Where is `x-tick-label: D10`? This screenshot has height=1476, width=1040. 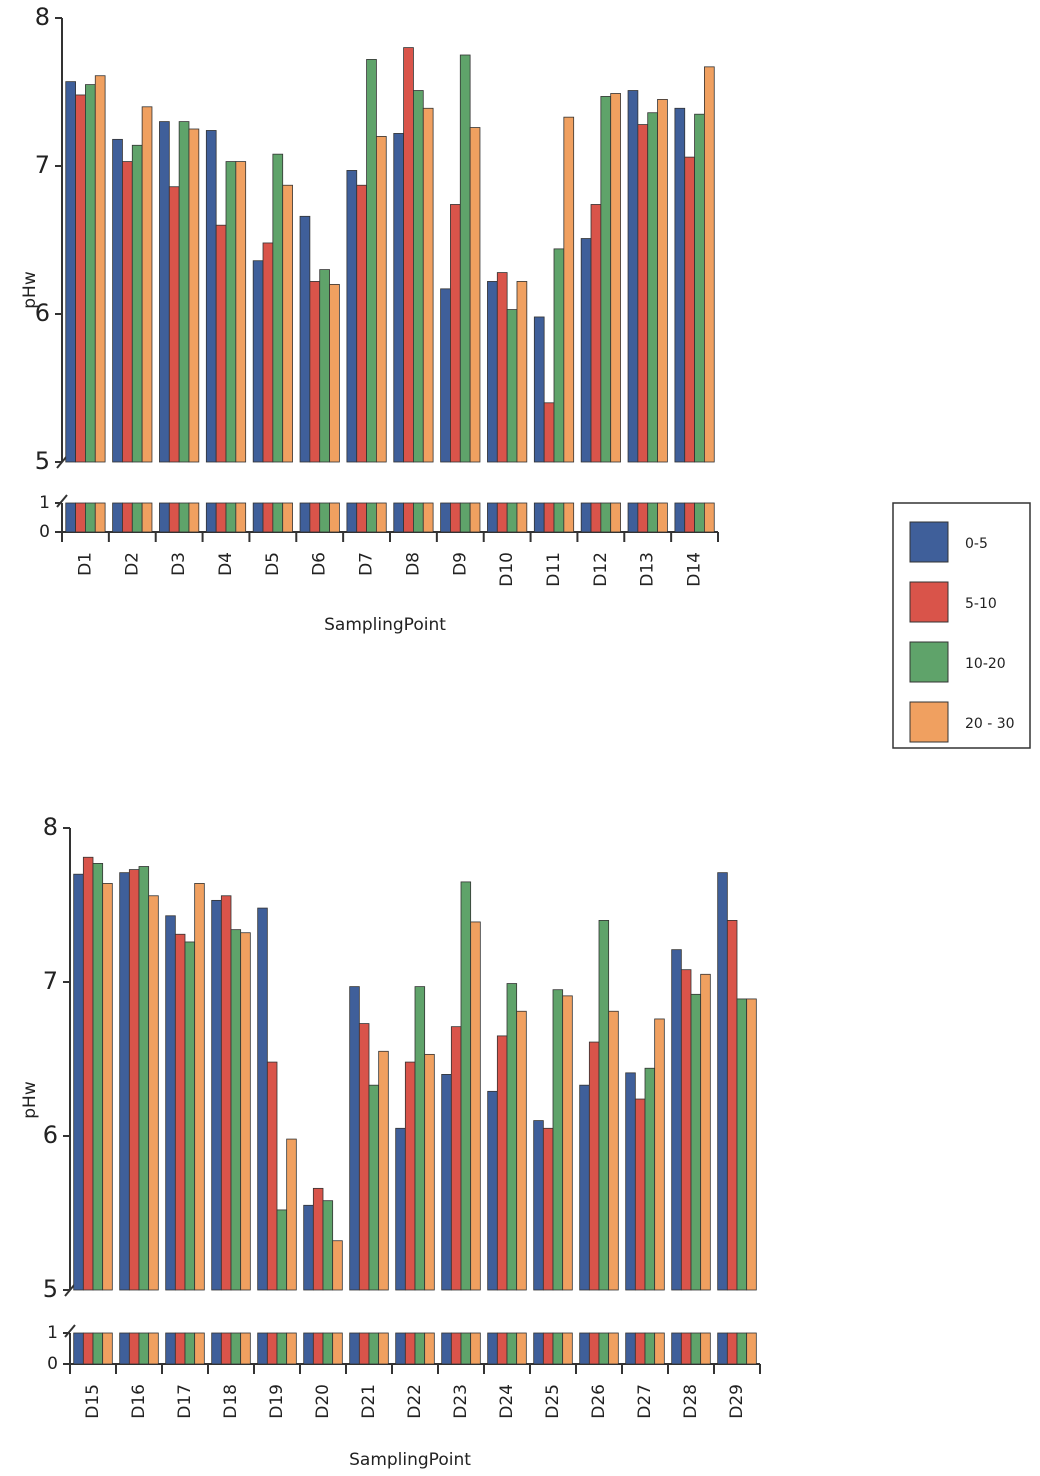 x-tick-label: D10 is located at coordinates (507, 569).